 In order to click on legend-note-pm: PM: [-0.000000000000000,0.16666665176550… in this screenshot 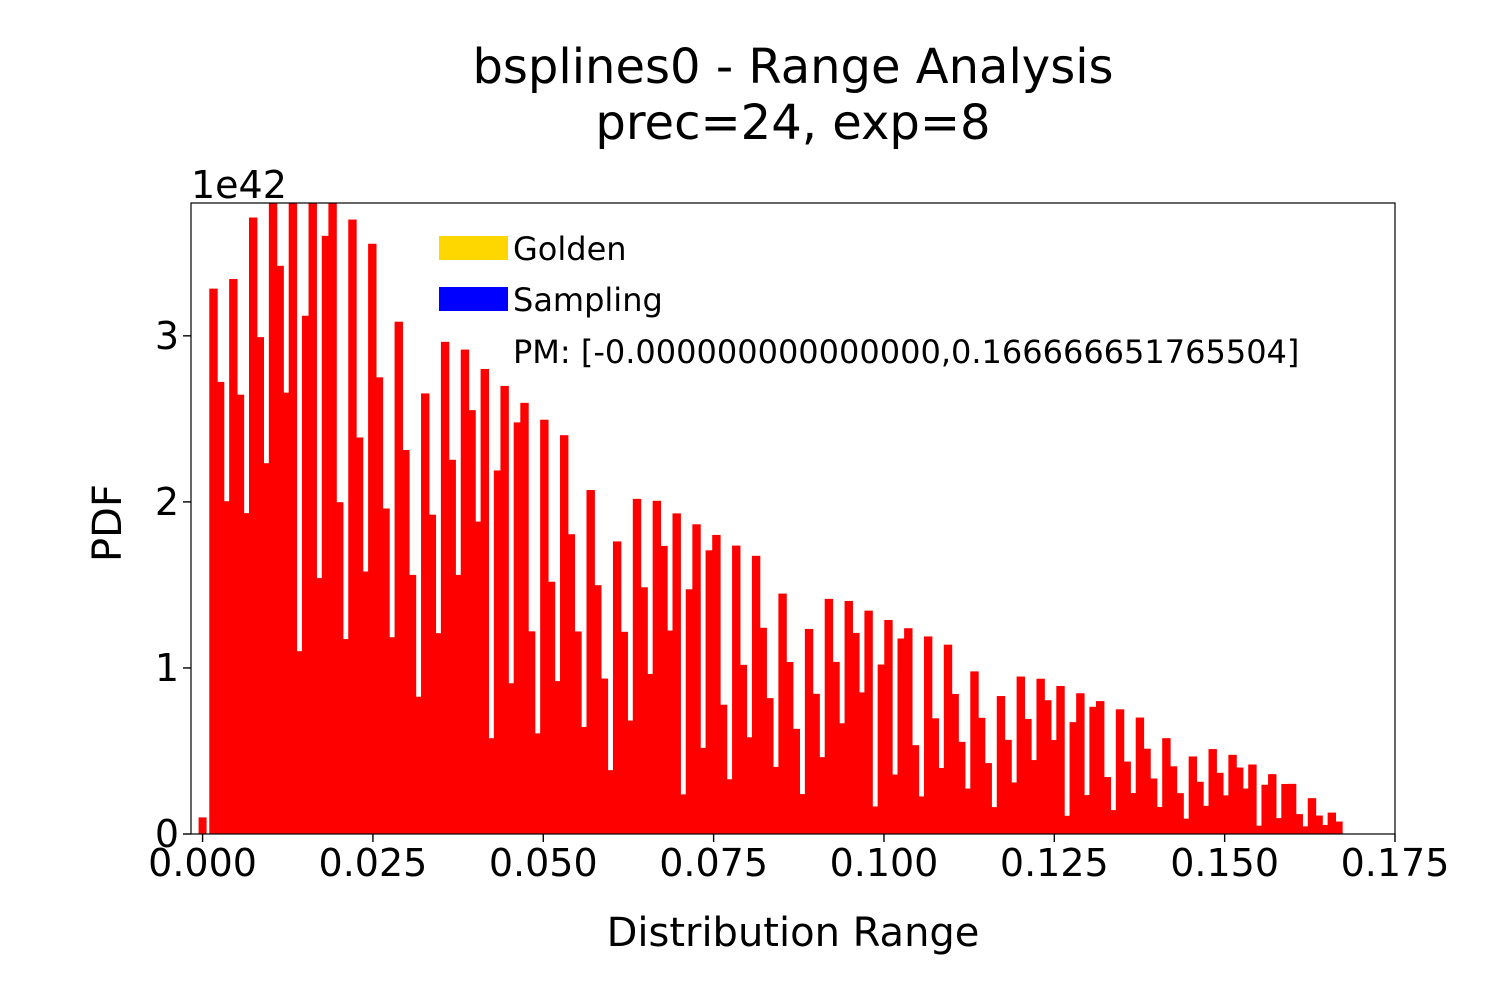, I will do `click(906, 352)`.